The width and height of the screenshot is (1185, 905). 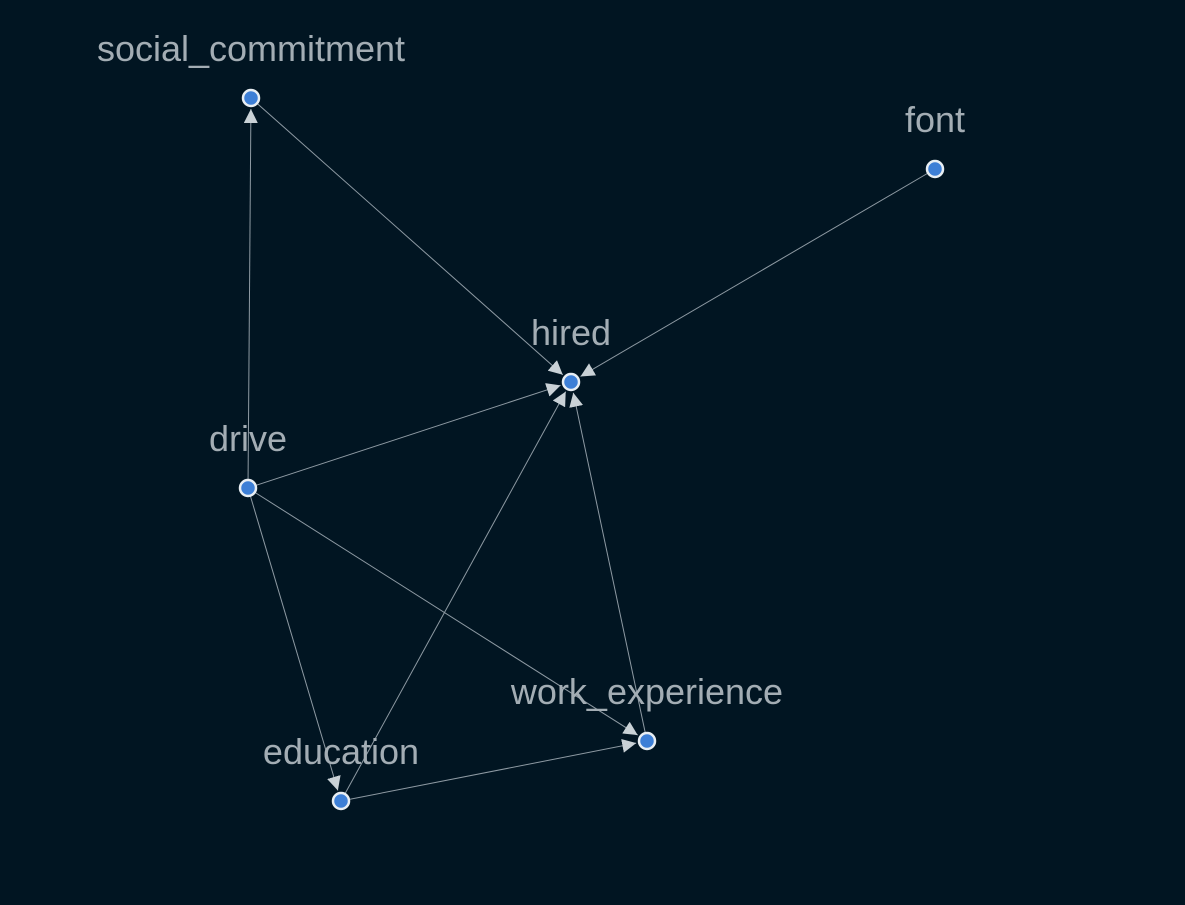 I want to click on edge-drive-to-work_experience, so click(x=442, y=611).